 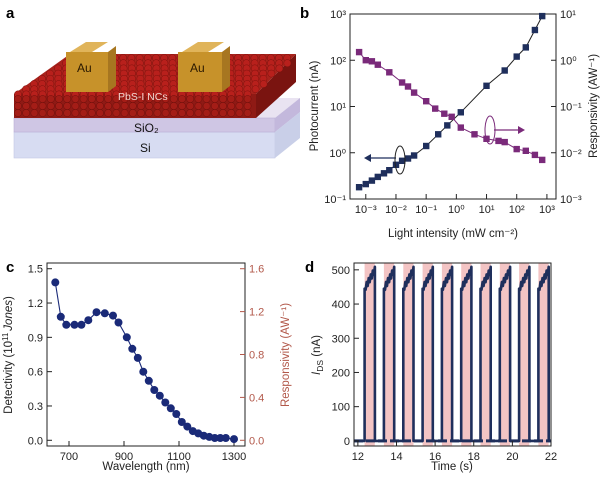 I want to click on b-y2-tick-1: 10⁻², so click(x=571, y=154).